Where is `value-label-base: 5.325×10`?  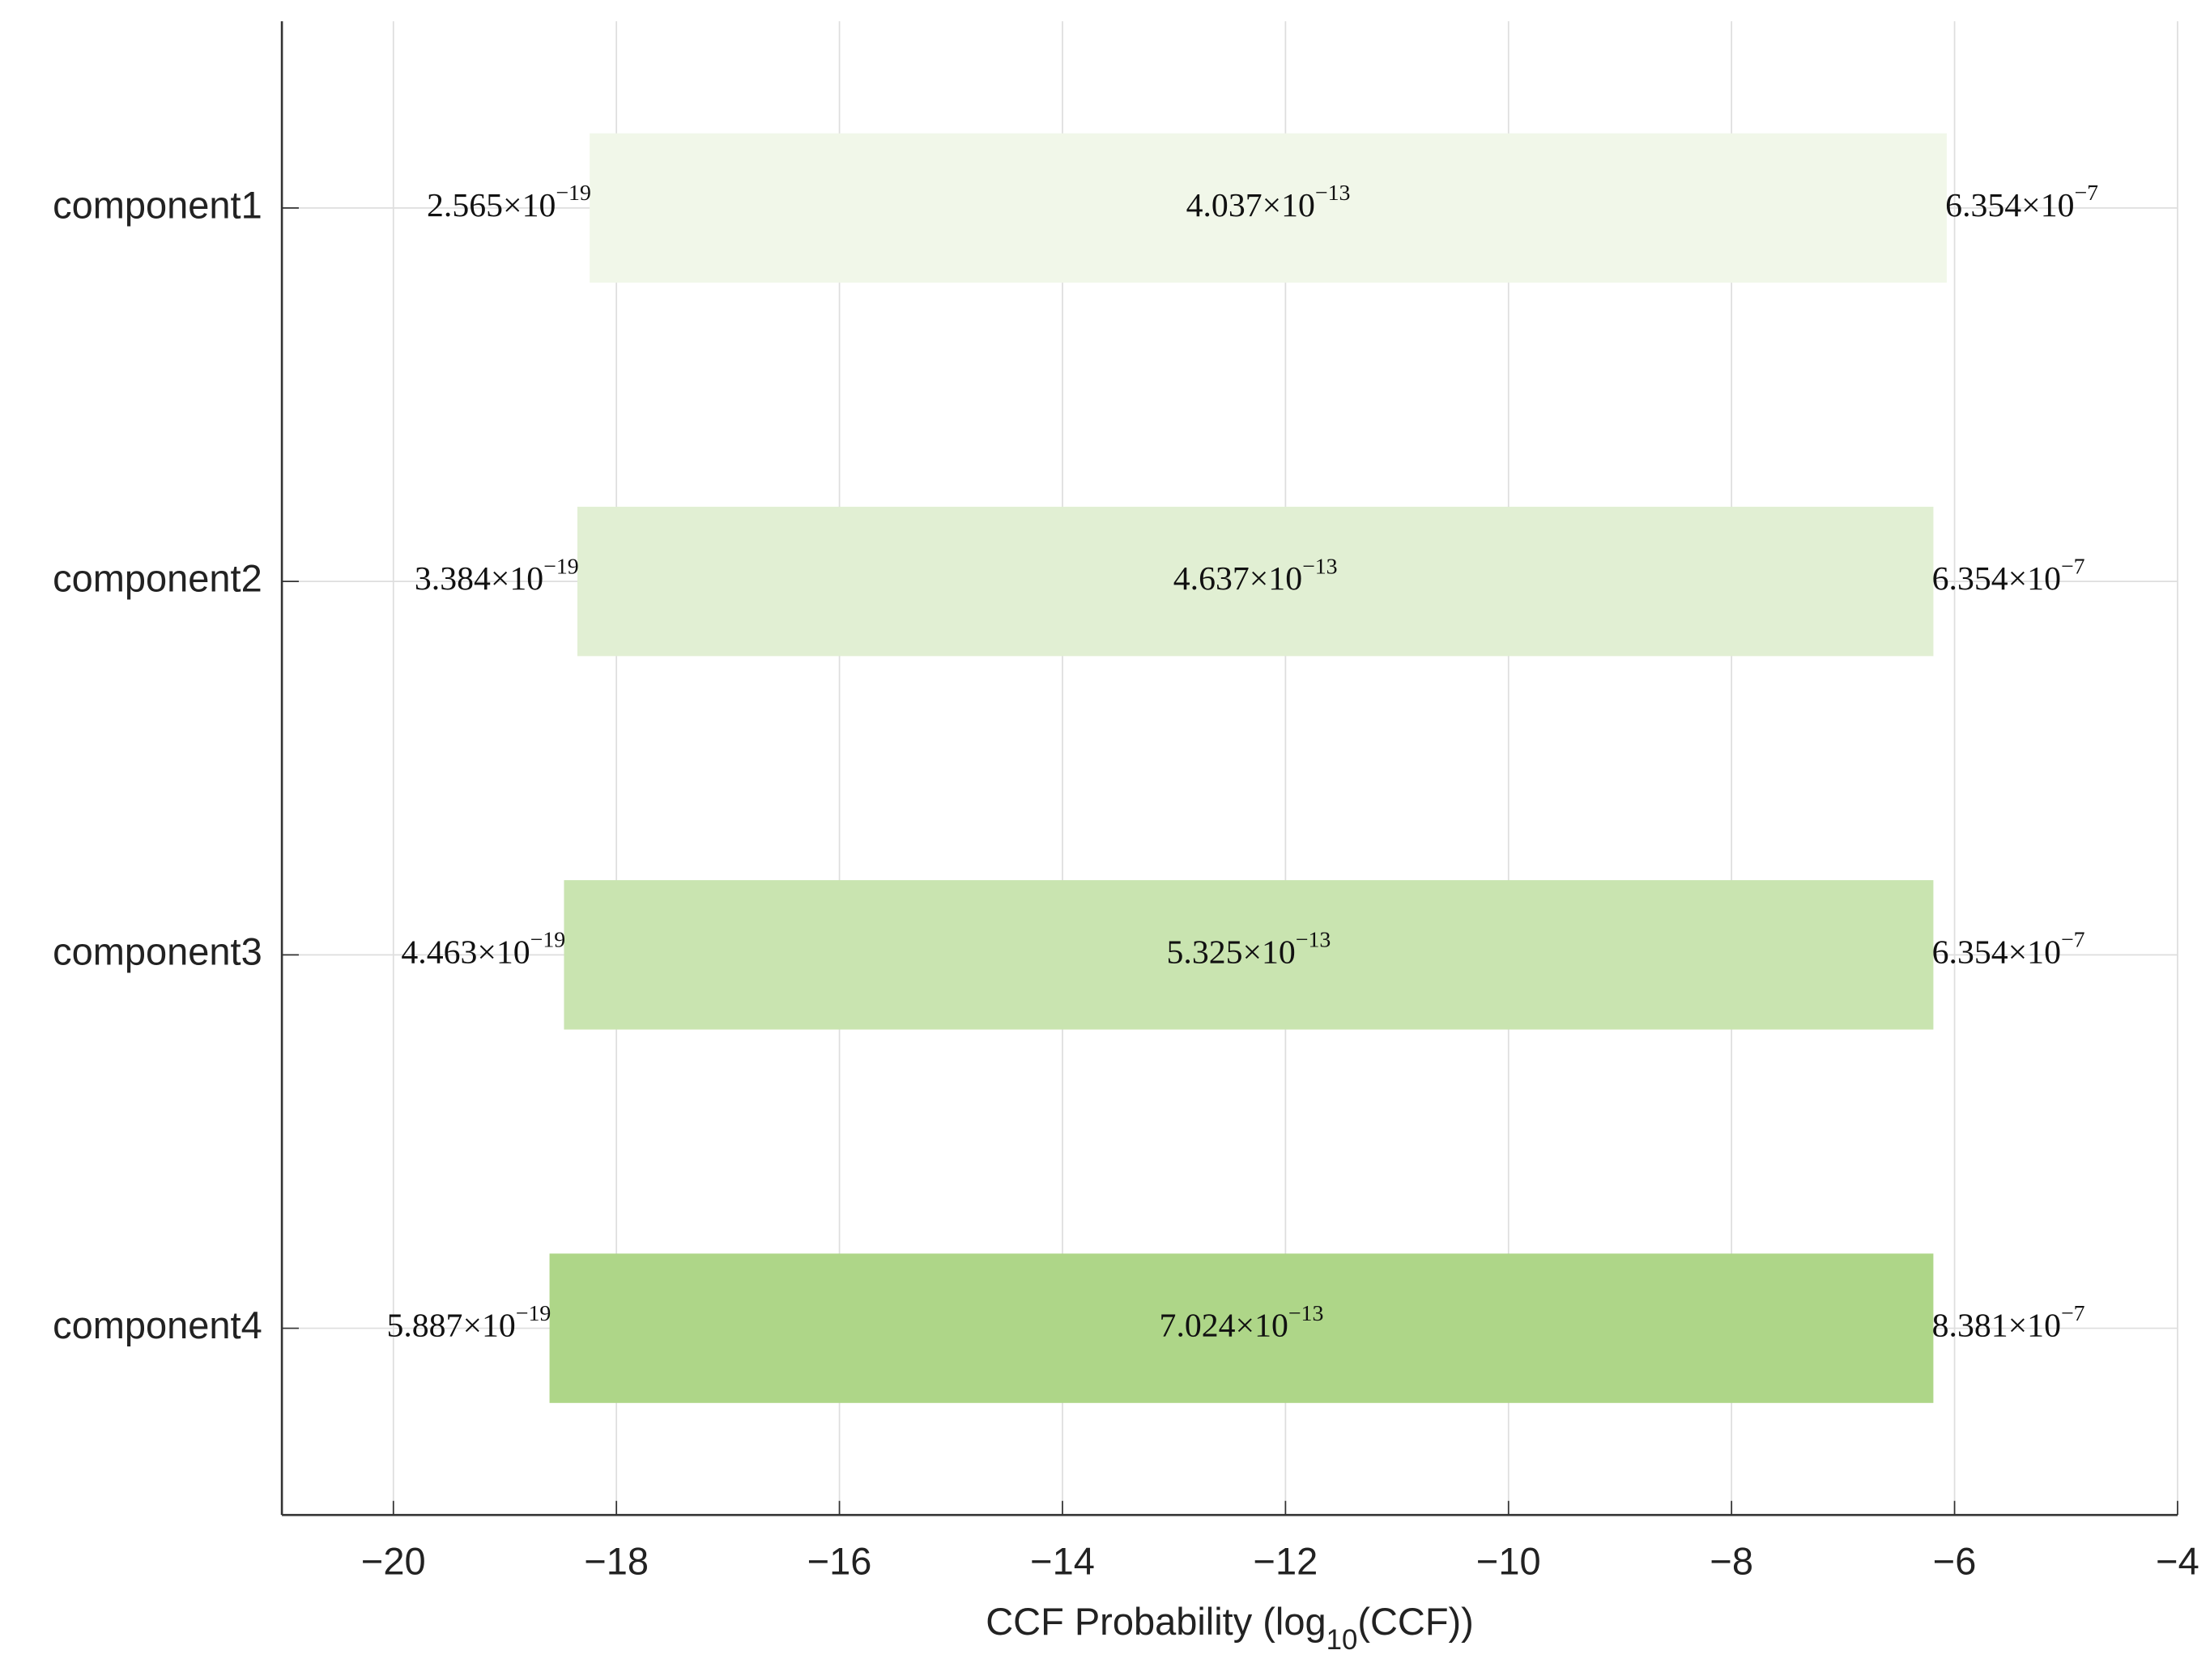
value-label-base: 5.325×10 is located at coordinates (1231, 952).